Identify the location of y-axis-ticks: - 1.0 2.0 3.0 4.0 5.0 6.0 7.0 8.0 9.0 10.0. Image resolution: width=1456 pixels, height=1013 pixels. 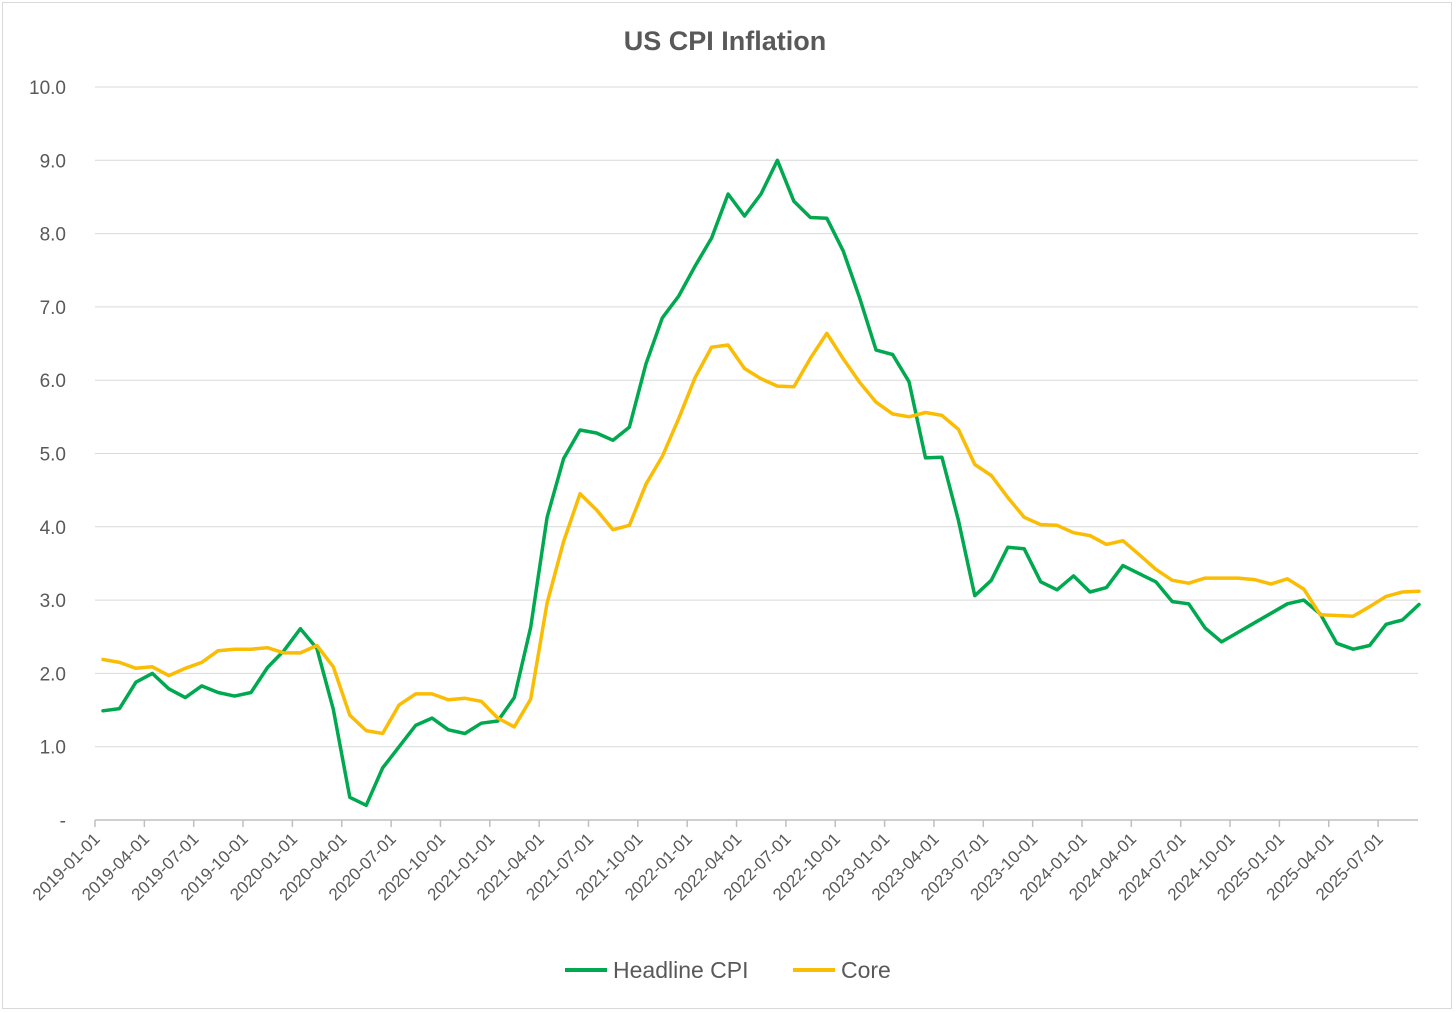
(47, 455).